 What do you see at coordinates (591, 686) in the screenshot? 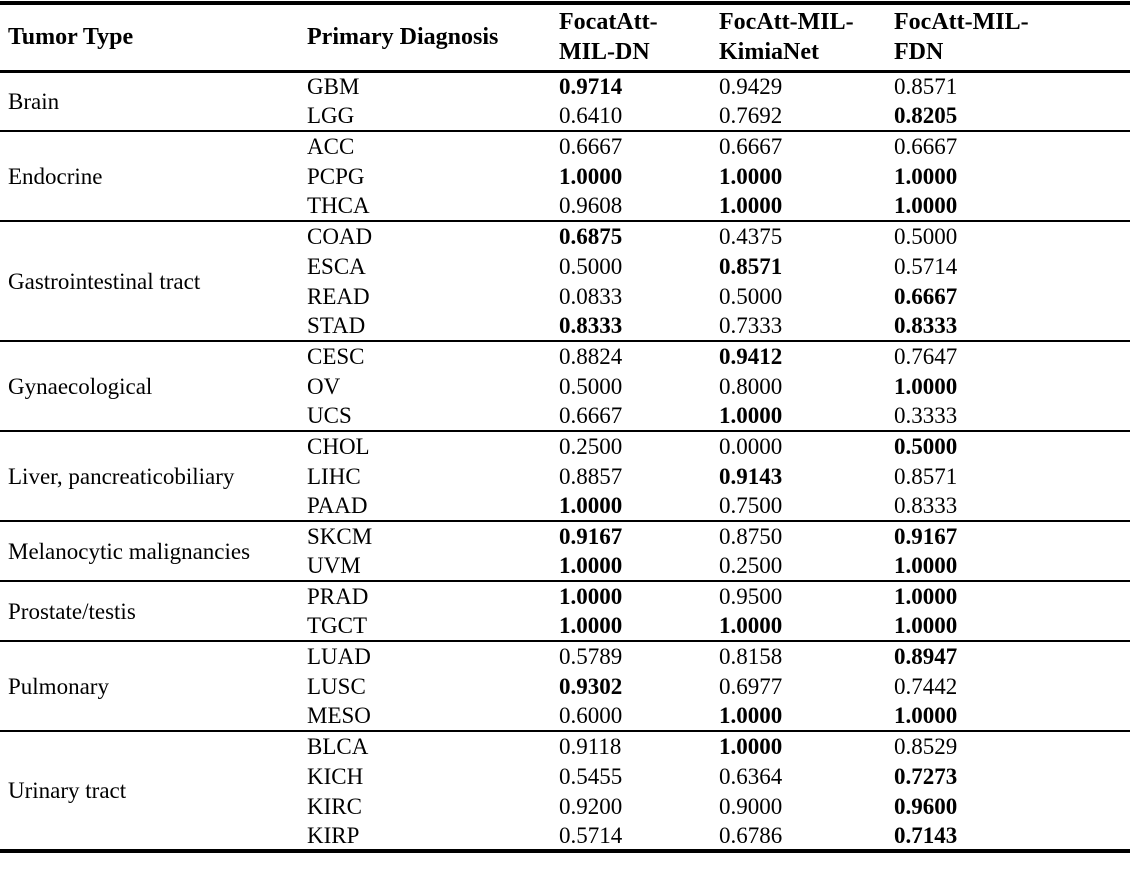
I see `score-value-best: 0.9302` at bounding box center [591, 686].